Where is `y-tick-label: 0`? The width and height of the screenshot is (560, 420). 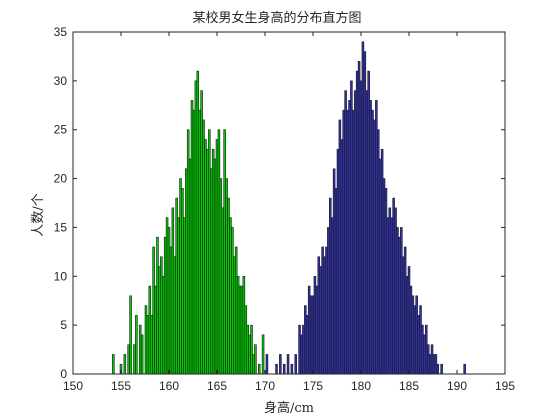
y-tick-label: 0 is located at coordinates (63, 374).